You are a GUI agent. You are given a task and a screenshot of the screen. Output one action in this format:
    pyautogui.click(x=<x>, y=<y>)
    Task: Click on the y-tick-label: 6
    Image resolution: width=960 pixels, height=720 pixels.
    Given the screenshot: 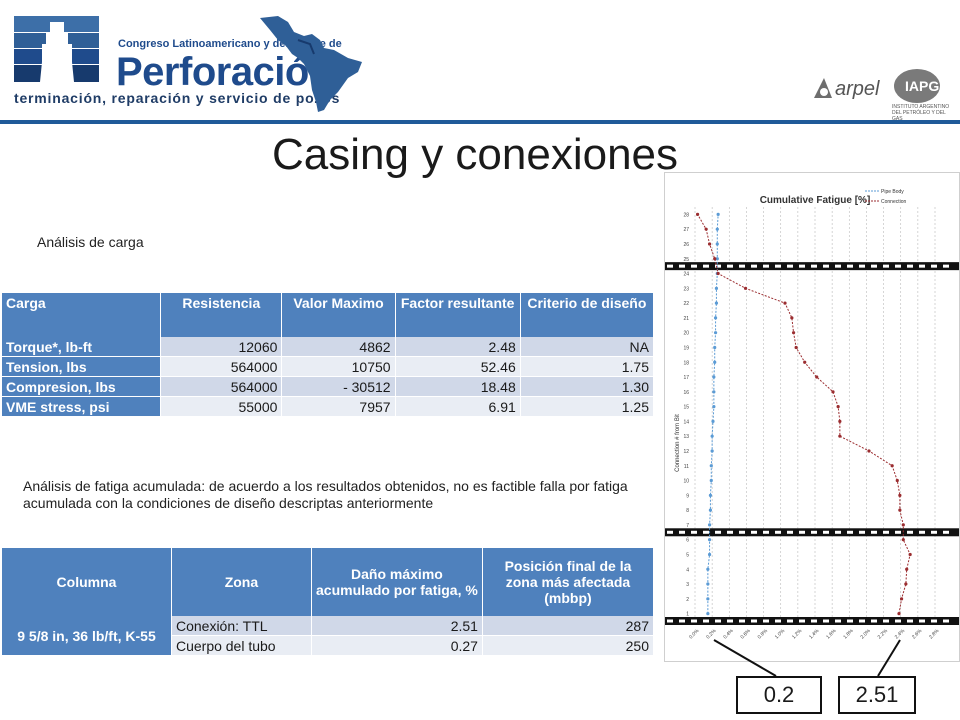 What is the action you would take?
    pyautogui.click(x=687, y=541)
    